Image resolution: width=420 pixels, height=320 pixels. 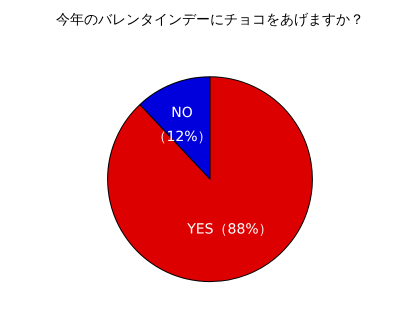 I want to click on chart-title: 今年のバレンタインデーにチョコをあげますか？, so click(x=210, y=20).